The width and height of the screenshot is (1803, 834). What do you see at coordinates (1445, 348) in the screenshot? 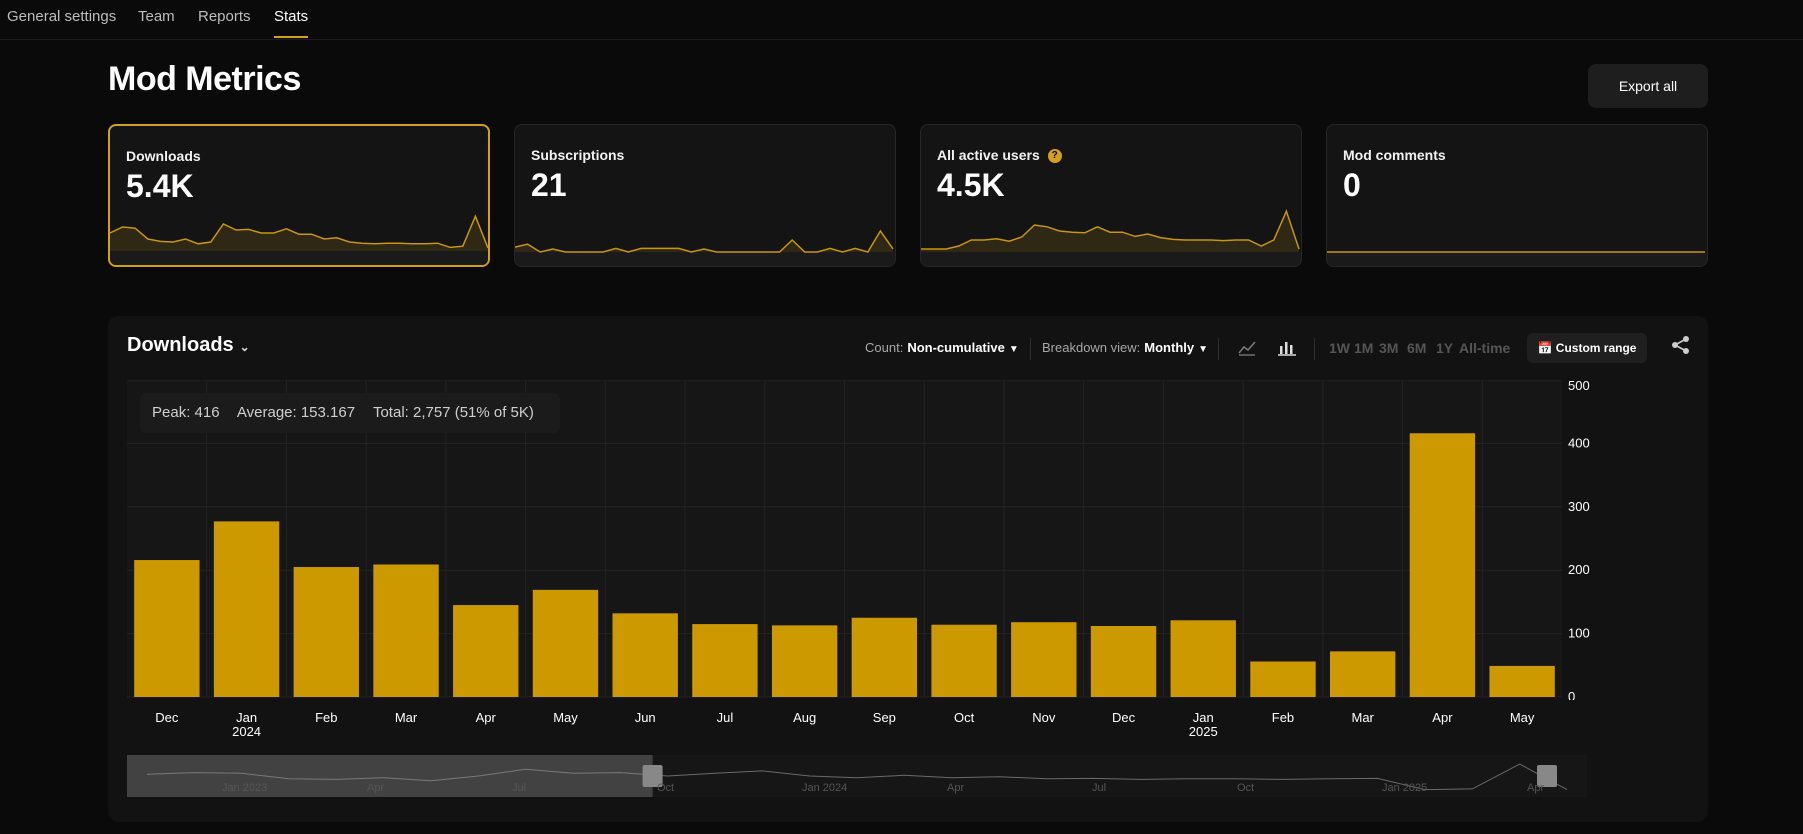
I see `range-1y: 1Y` at bounding box center [1445, 348].